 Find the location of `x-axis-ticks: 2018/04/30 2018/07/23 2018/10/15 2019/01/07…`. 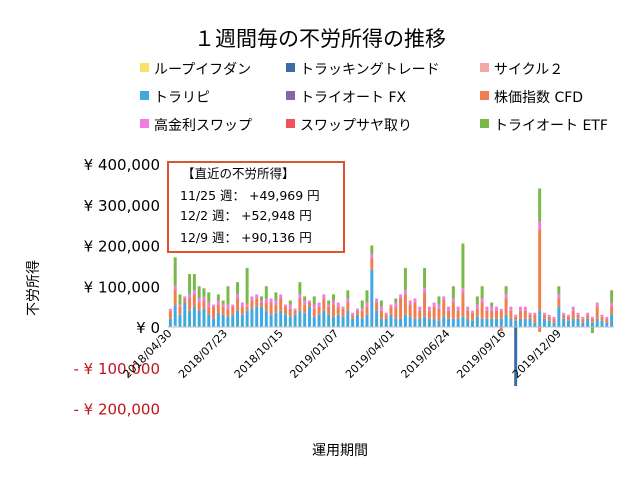

x-axis-ticks: 2018/04/30 2018/07/23 2018/10/15 2019/01/07… is located at coordinates (341, 354).